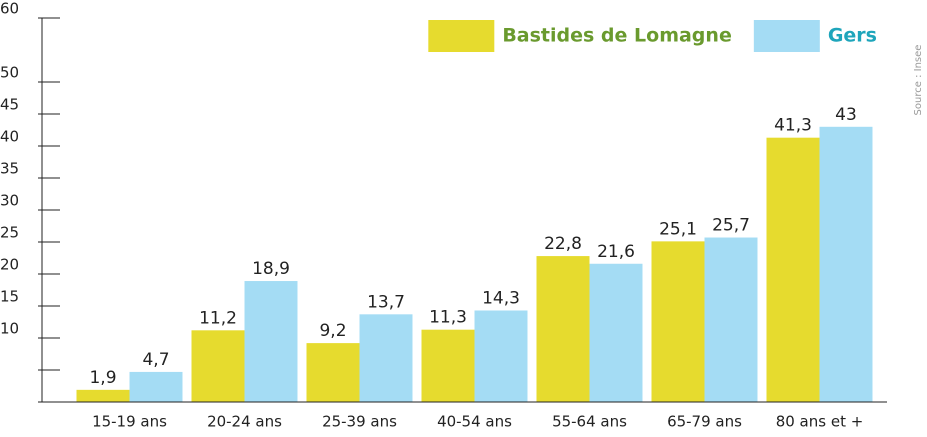  I want to click on value-label: 22,8, so click(563, 244).